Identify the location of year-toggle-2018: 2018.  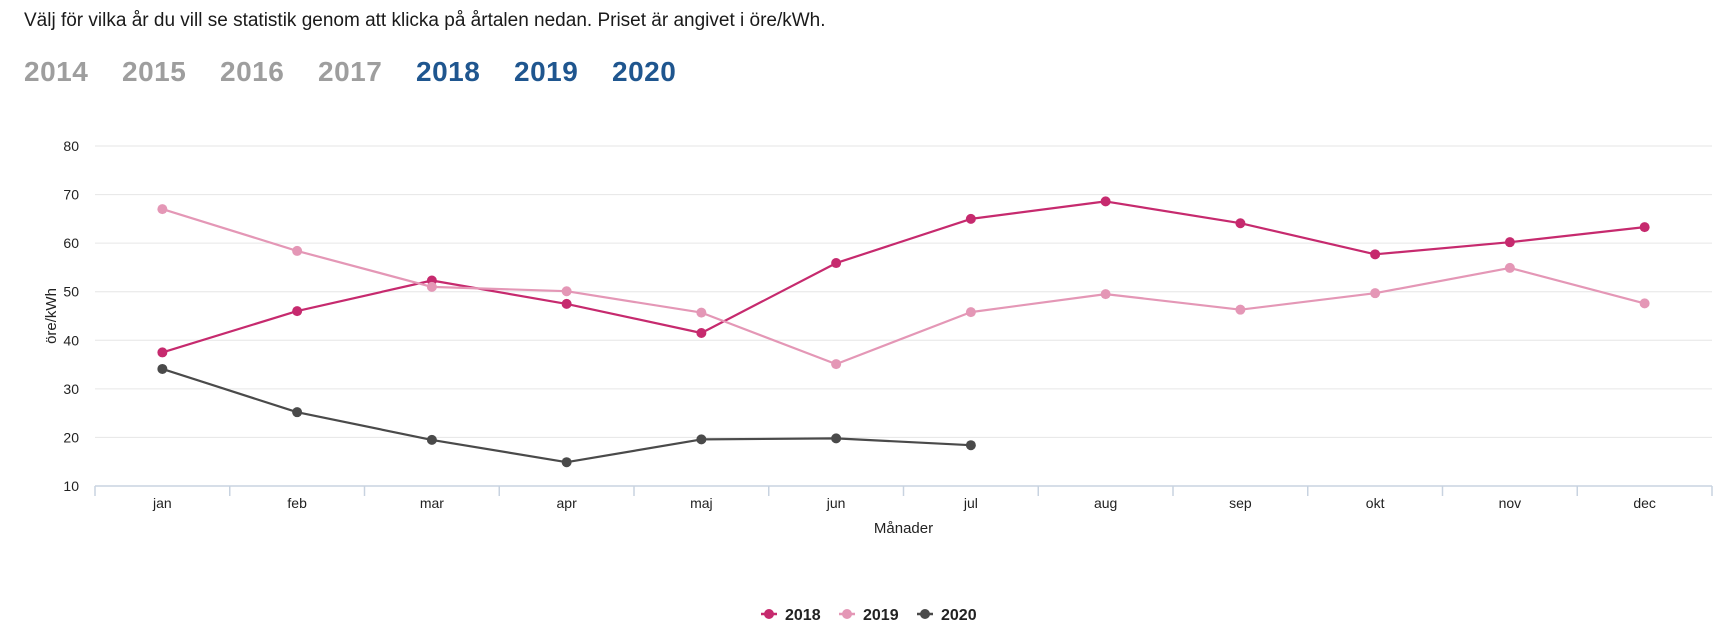
(448, 71).